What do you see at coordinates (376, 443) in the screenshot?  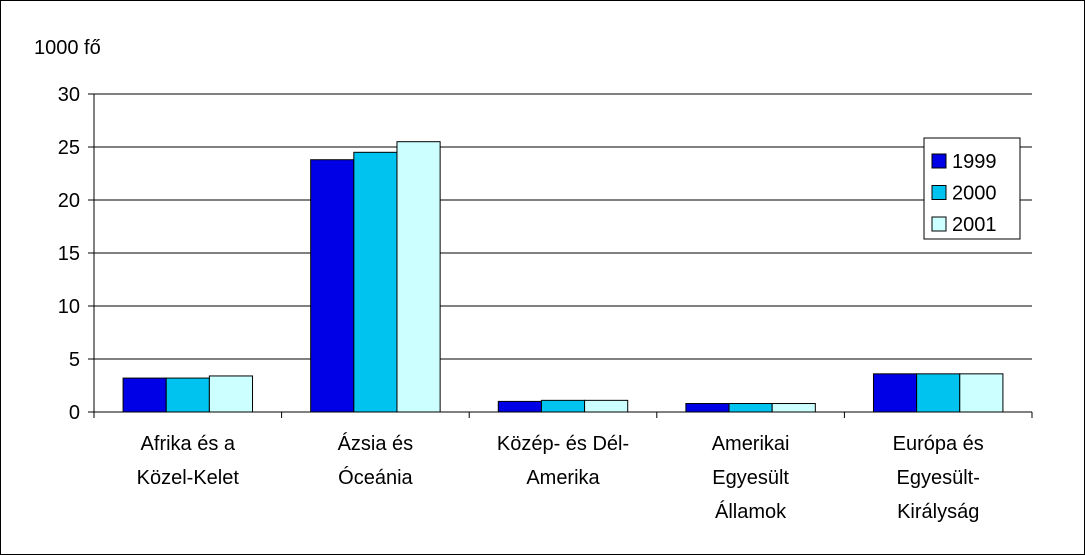 I see `x-tick-label: Ázsia és` at bounding box center [376, 443].